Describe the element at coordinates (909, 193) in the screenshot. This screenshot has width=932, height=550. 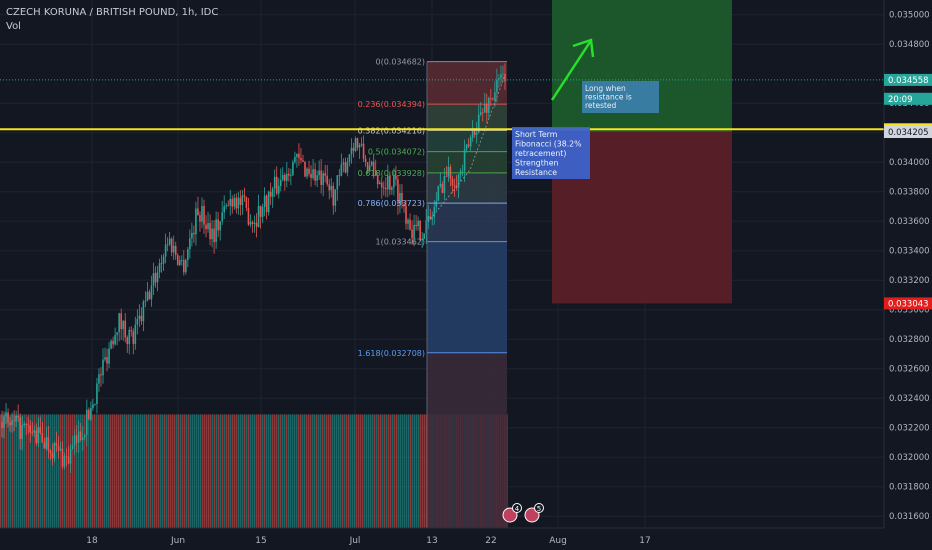
I see `price-tick-label: 0.033800` at that location.